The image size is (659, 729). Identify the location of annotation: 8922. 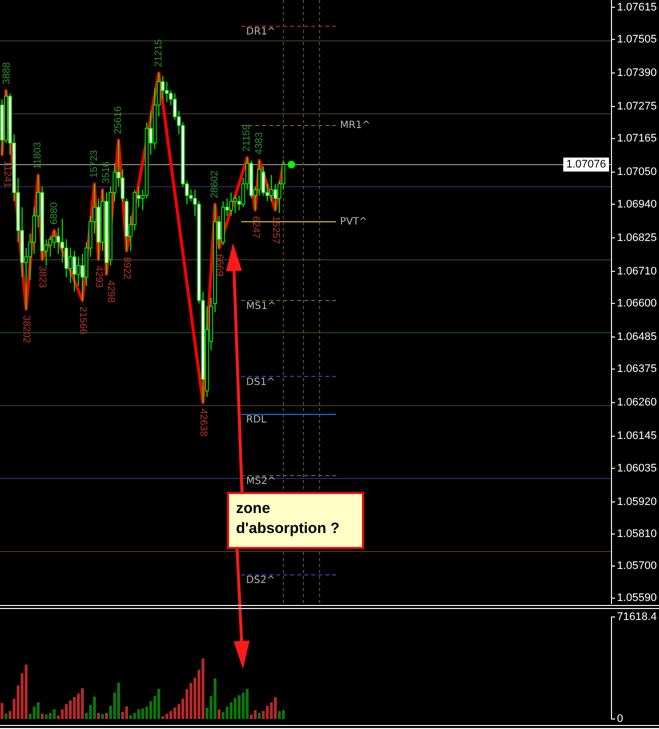
(126, 268).